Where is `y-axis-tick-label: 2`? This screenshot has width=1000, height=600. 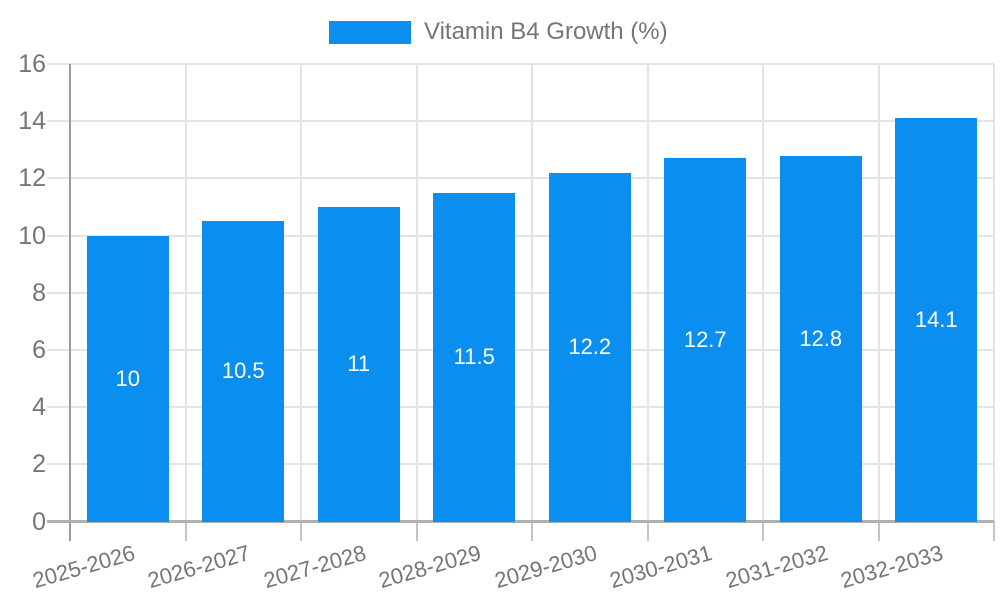 y-axis-tick-label: 2 is located at coordinates (39, 464).